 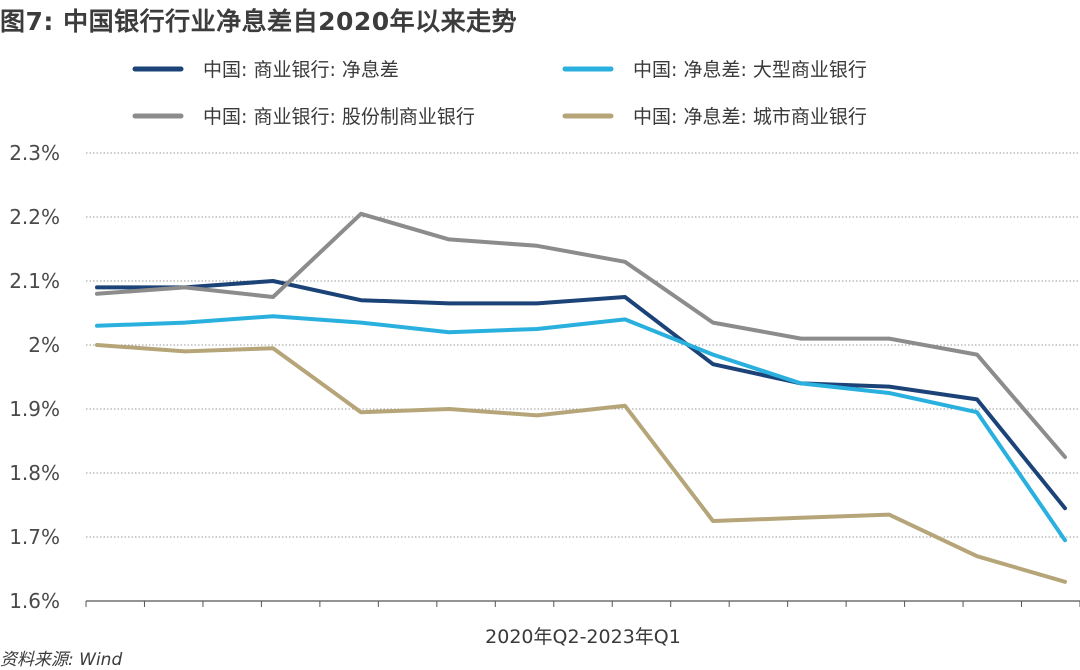 I want to click on y-axis: 2.3% 2.2% 2.1% 2% 1.9% 1.8% 1.7% 1.6%, so click(x=34, y=377).